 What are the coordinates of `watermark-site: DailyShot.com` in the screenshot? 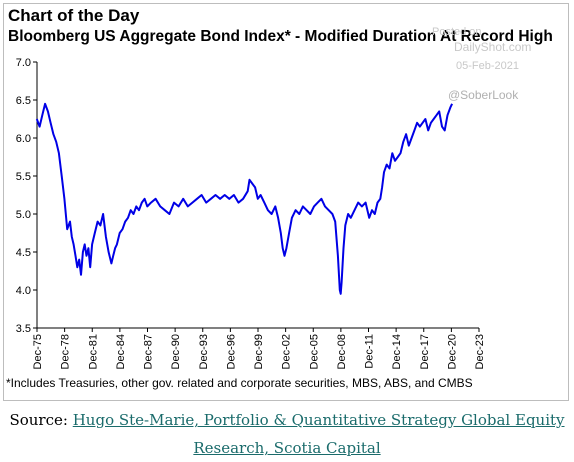 It's located at (493, 47).